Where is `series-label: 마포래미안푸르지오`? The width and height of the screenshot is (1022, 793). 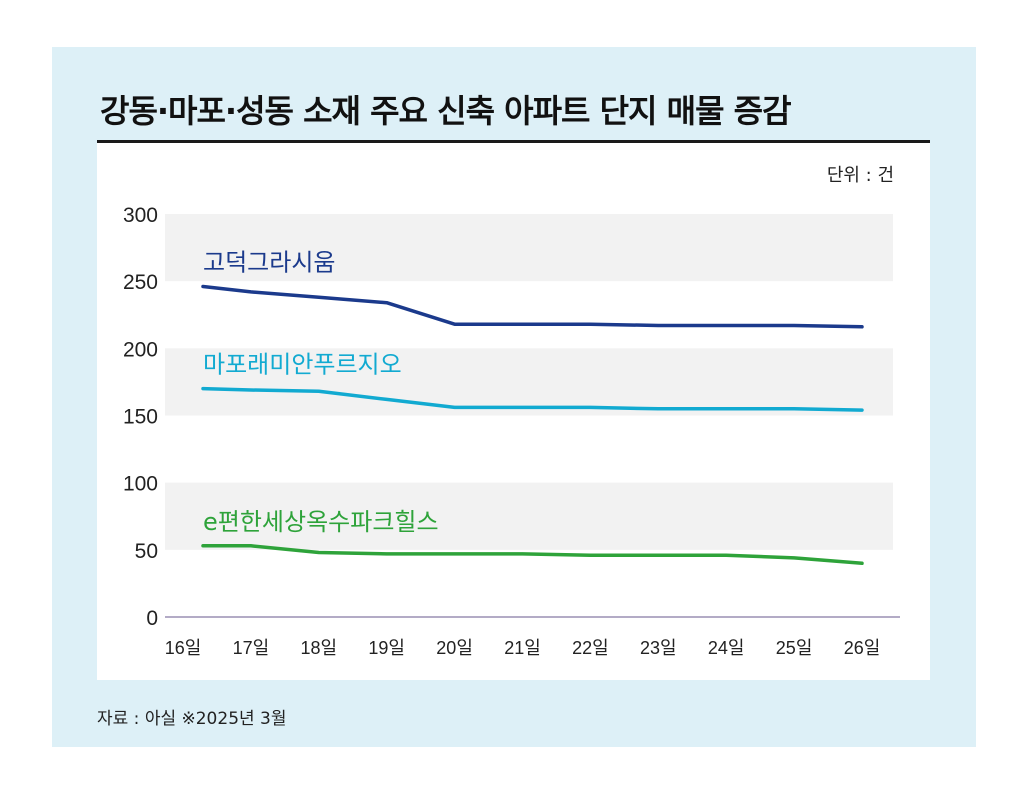 series-label: 마포래미안푸르지오 is located at coordinates (302, 365).